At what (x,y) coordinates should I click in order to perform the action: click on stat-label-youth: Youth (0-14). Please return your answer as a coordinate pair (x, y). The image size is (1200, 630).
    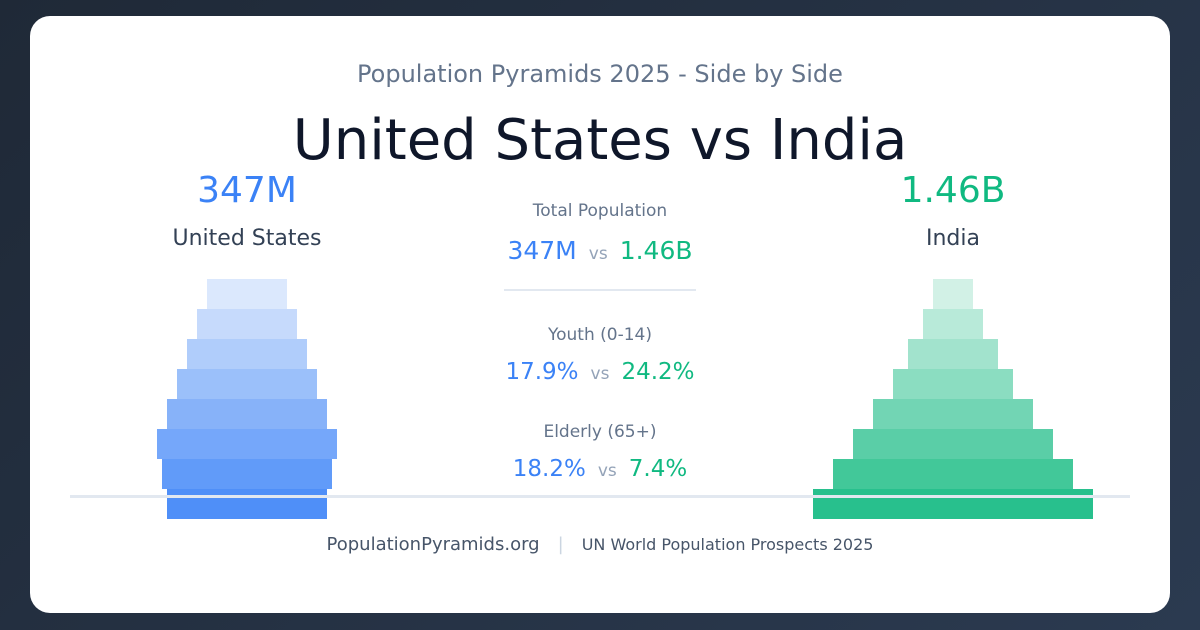
    Looking at the image, I should click on (600, 335).